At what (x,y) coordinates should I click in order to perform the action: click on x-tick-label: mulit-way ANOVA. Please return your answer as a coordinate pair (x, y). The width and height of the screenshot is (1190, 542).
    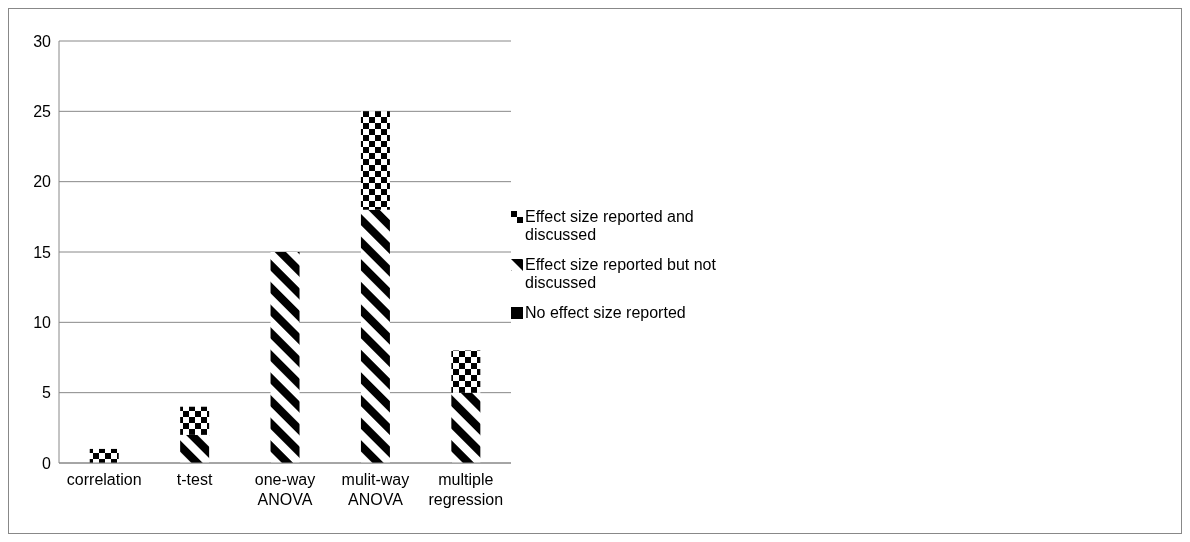
    Looking at the image, I should click on (375, 489).